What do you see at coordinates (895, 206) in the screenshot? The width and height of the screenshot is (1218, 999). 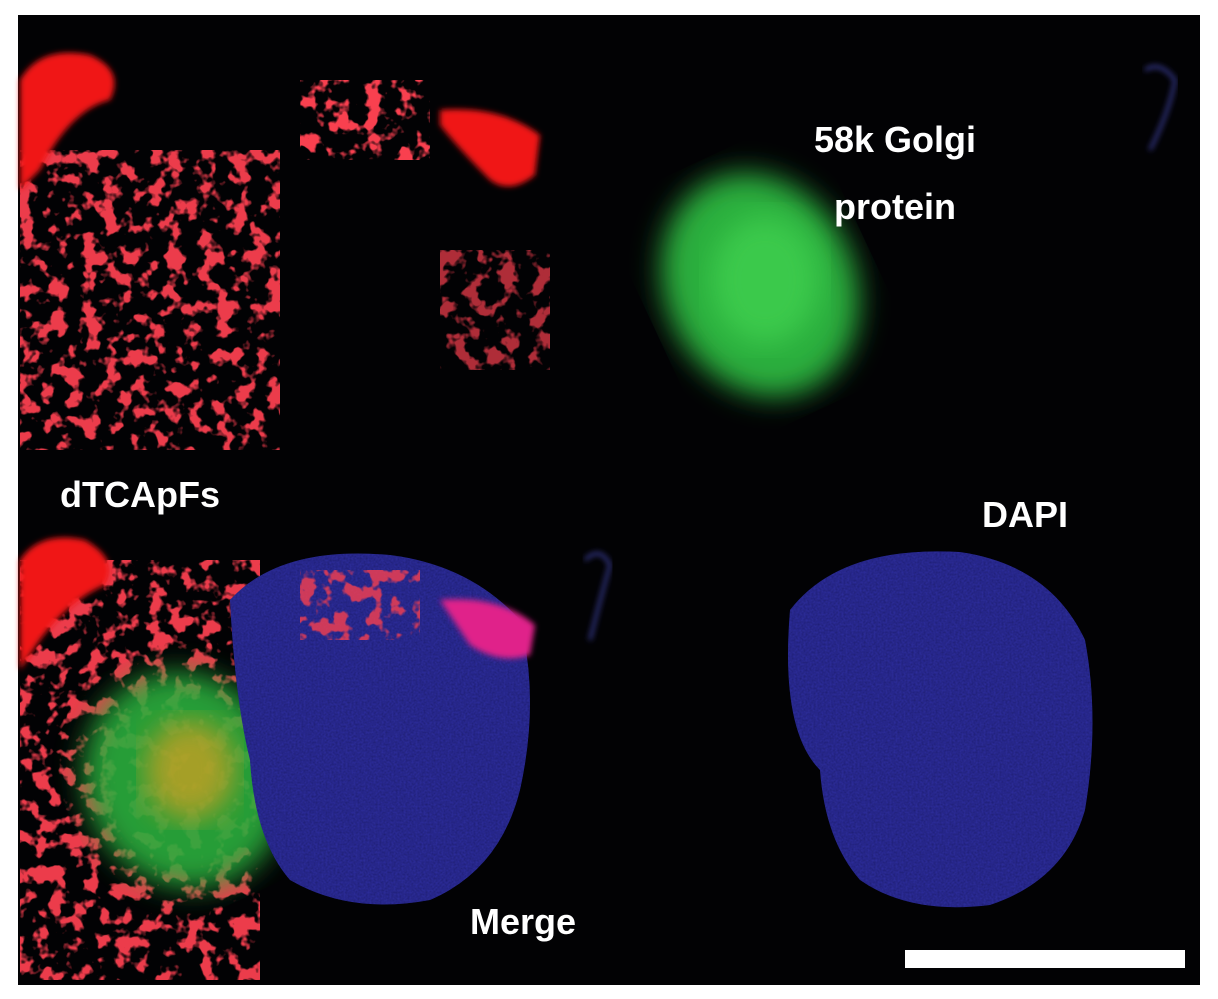 I see `channel-label: protein` at bounding box center [895, 206].